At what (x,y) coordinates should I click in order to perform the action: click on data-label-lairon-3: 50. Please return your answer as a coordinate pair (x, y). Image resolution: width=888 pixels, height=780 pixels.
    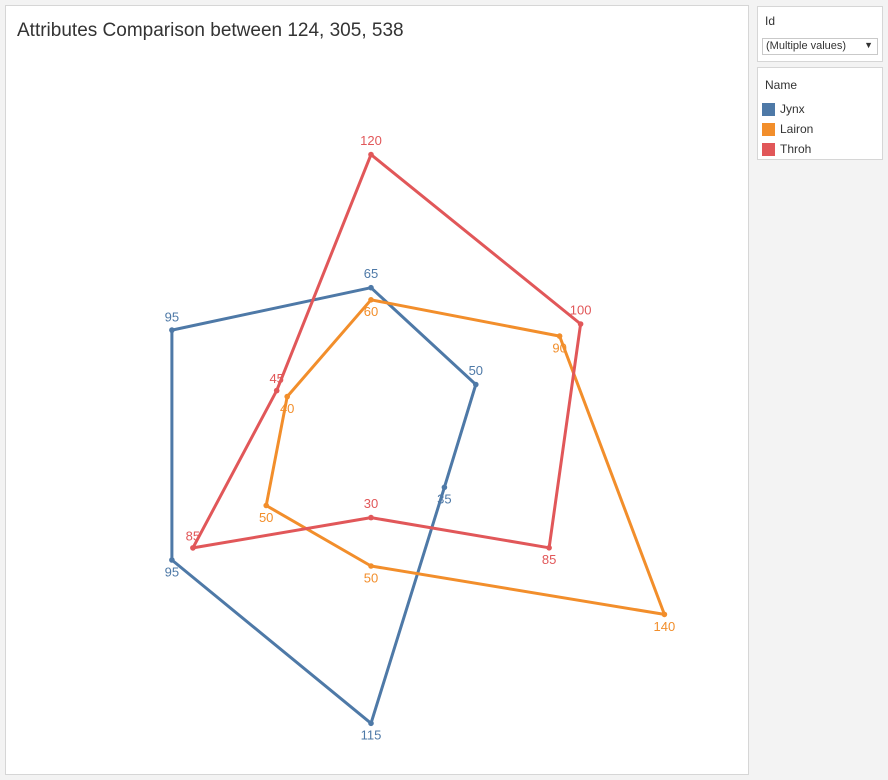
    Looking at the image, I should click on (371, 577).